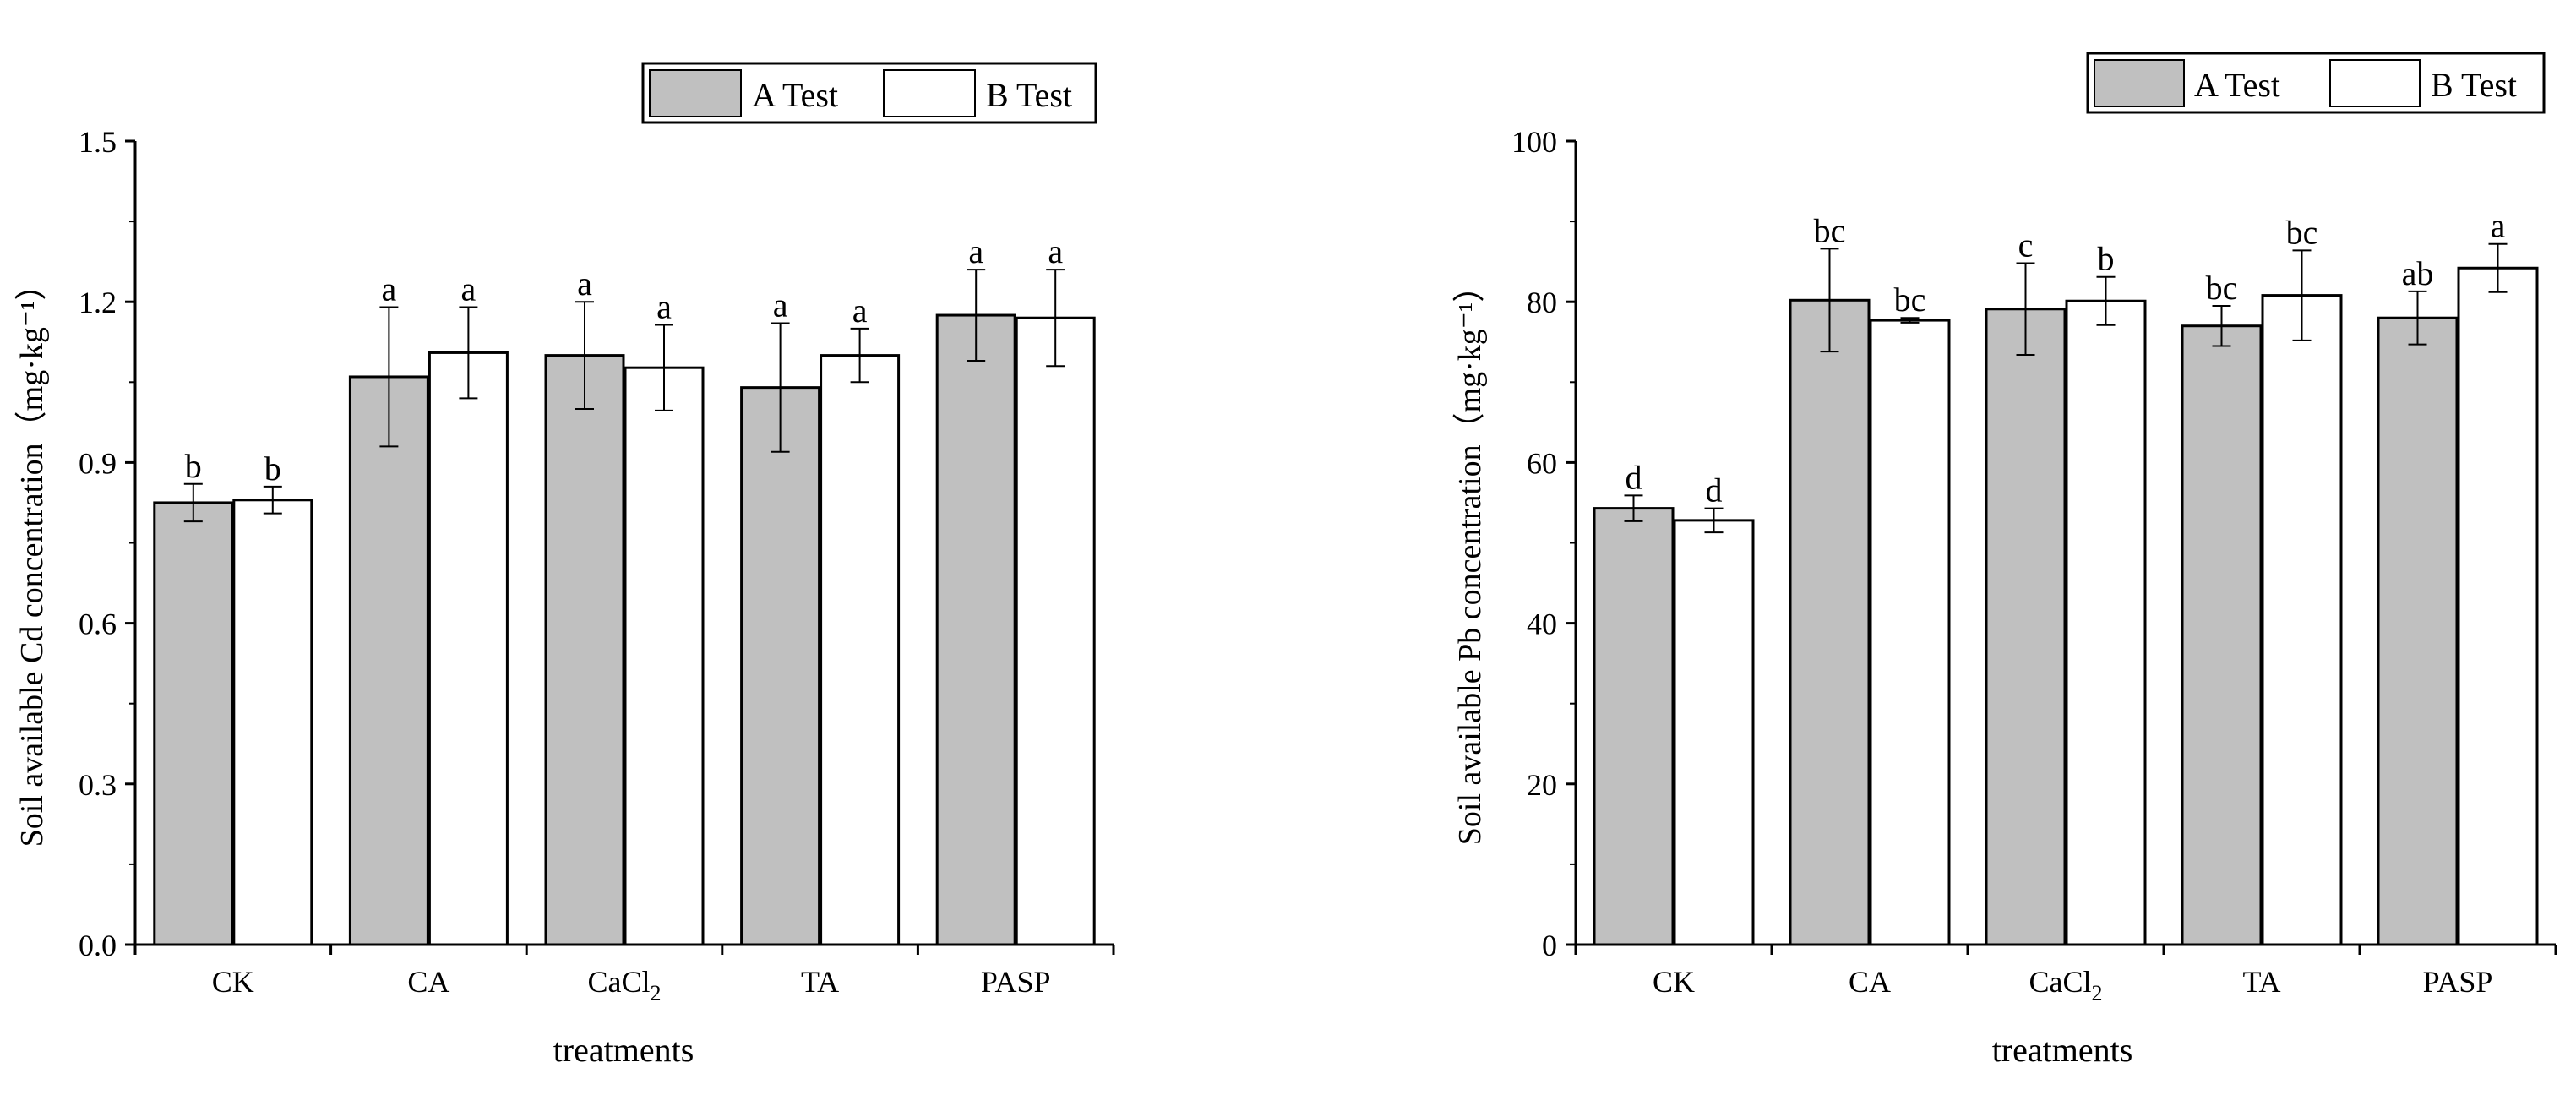 This screenshot has height=1106, width=2576. What do you see at coordinates (929, 93) in the screenshot?
I see `cd-legend-swatch-b-test` at bounding box center [929, 93].